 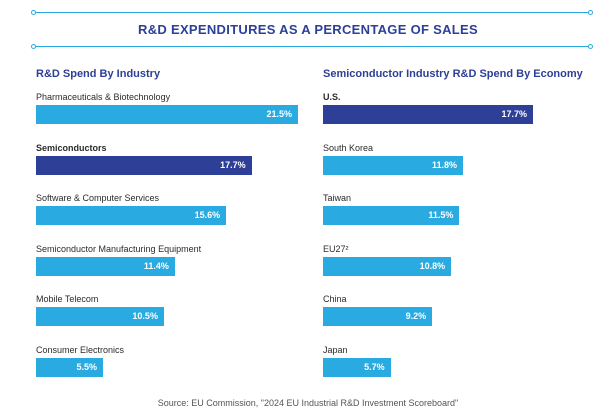 What do you see at coordinates (312, 12) in the screenshot?
I see `top-rule` at bounding box center [312, 12].